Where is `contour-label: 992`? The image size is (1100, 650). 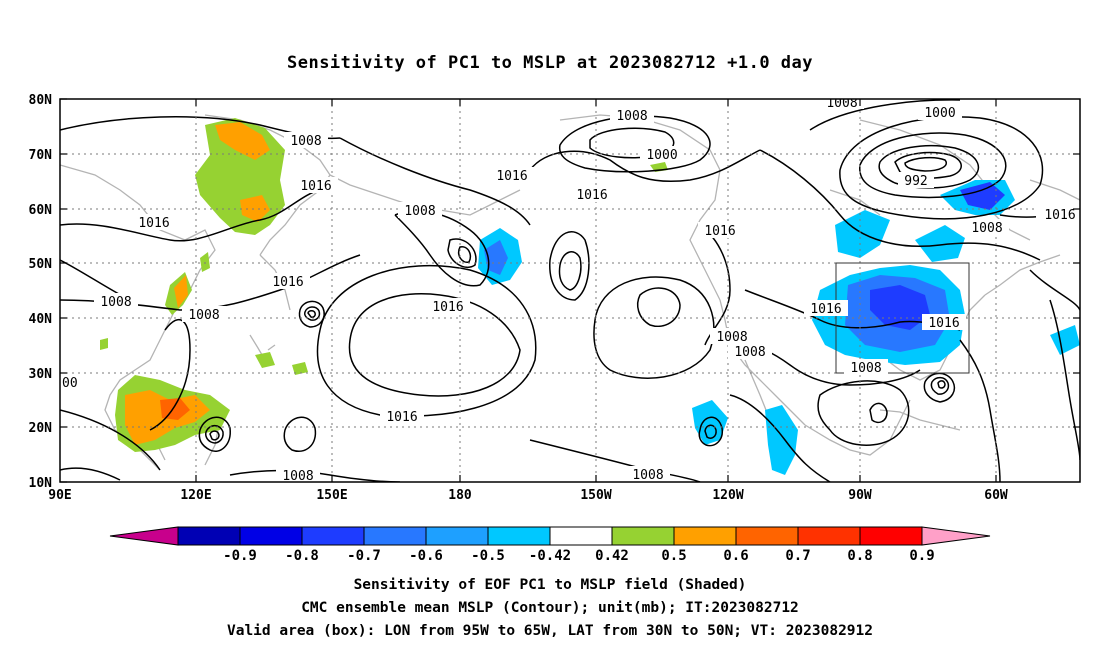 contour-label: 992 is located at coordinates (916, 180).